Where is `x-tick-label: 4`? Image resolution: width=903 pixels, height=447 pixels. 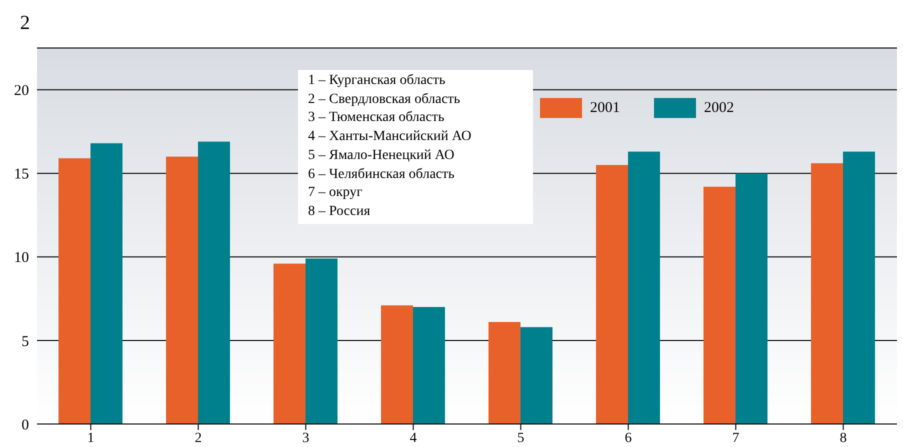
x-tick-label: 4 is located at coordinates (413, 438).